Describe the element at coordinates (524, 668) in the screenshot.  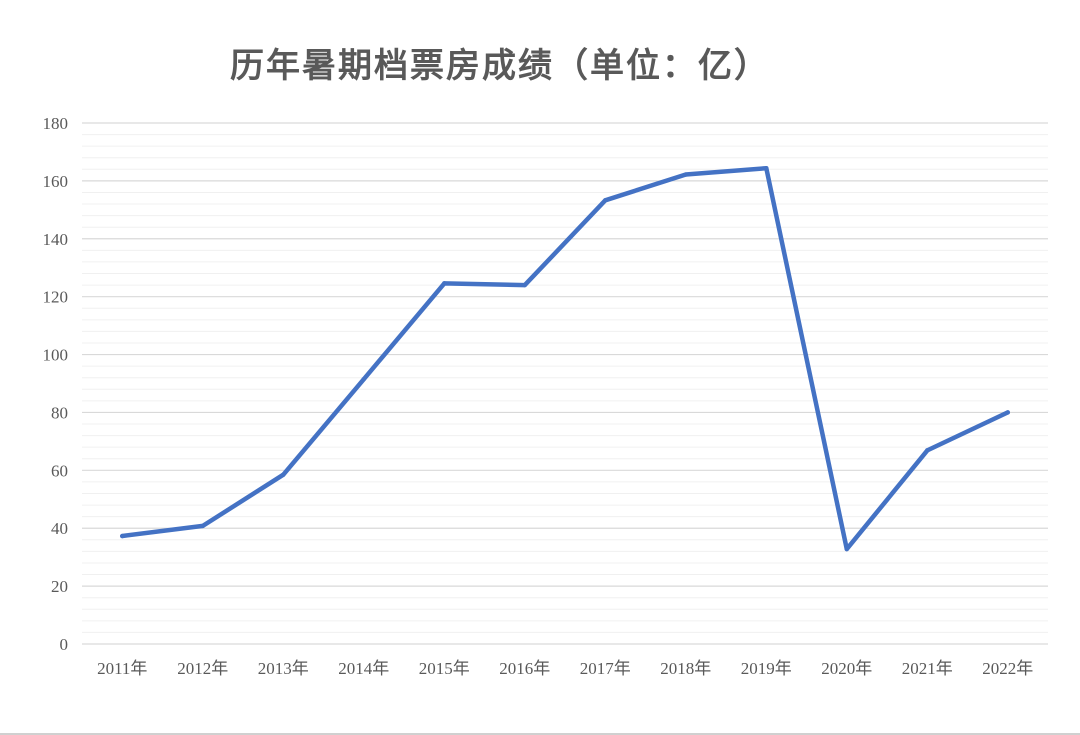
I see `x-tick-label: 2016年` at that location.